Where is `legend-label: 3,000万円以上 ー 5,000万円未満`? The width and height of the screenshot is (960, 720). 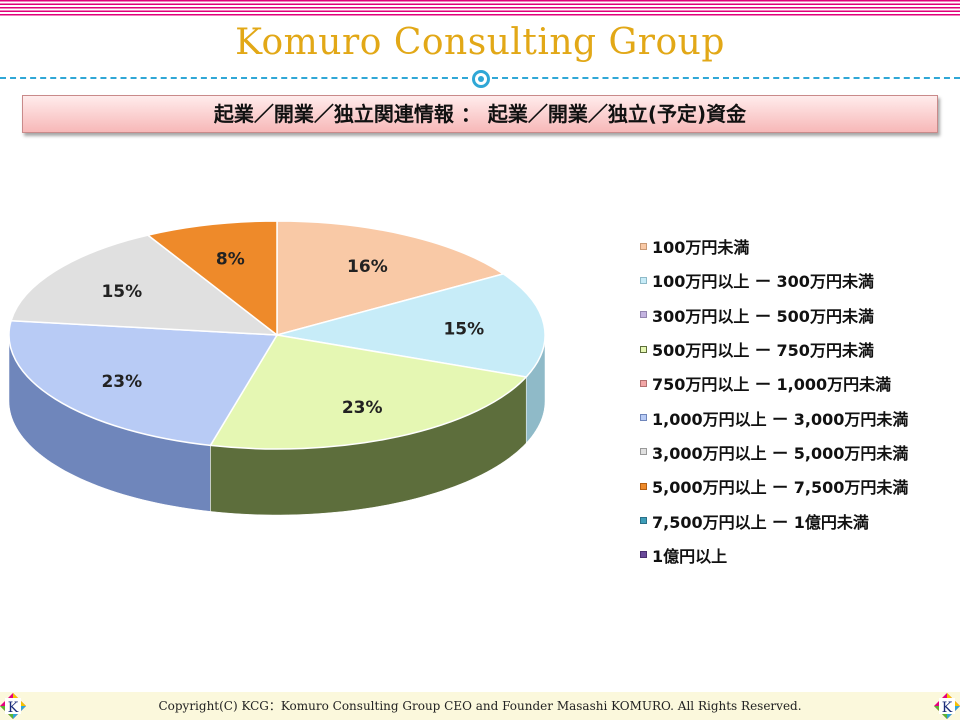
legend-label: 3,000万円以上 ー 5,000万円未満 is located at coordinates (780, 453).